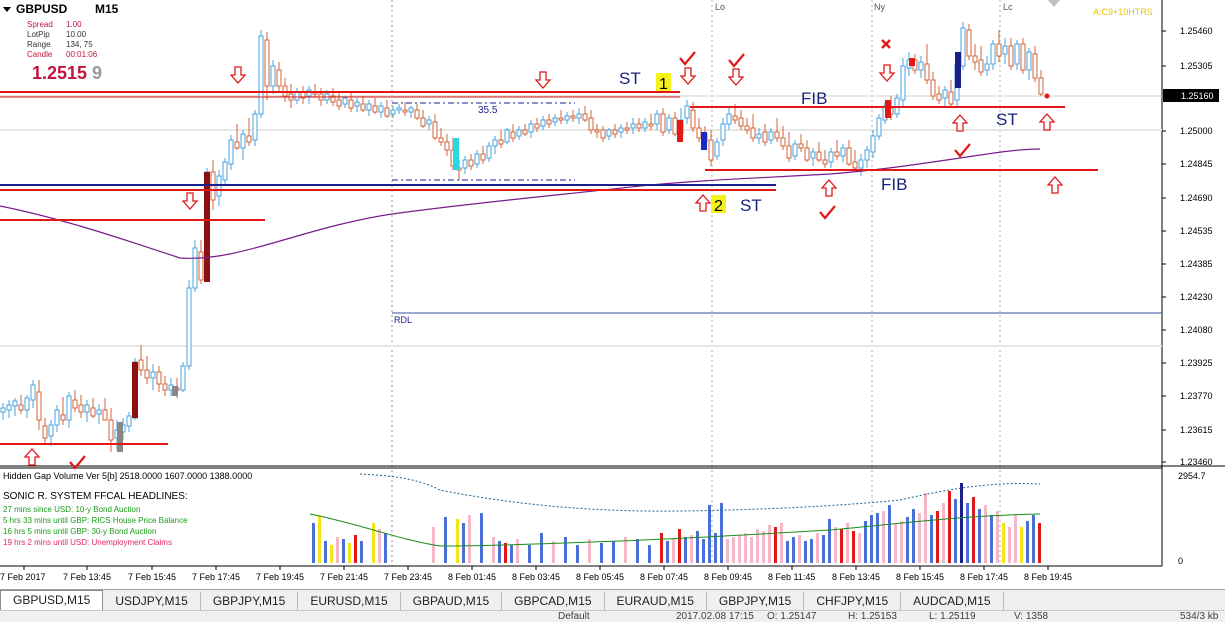 This screenshot has width=1225, height=622. Describe the element at coordinates (630, 78) in the screenshot. I see `st-label: ST` at that location.